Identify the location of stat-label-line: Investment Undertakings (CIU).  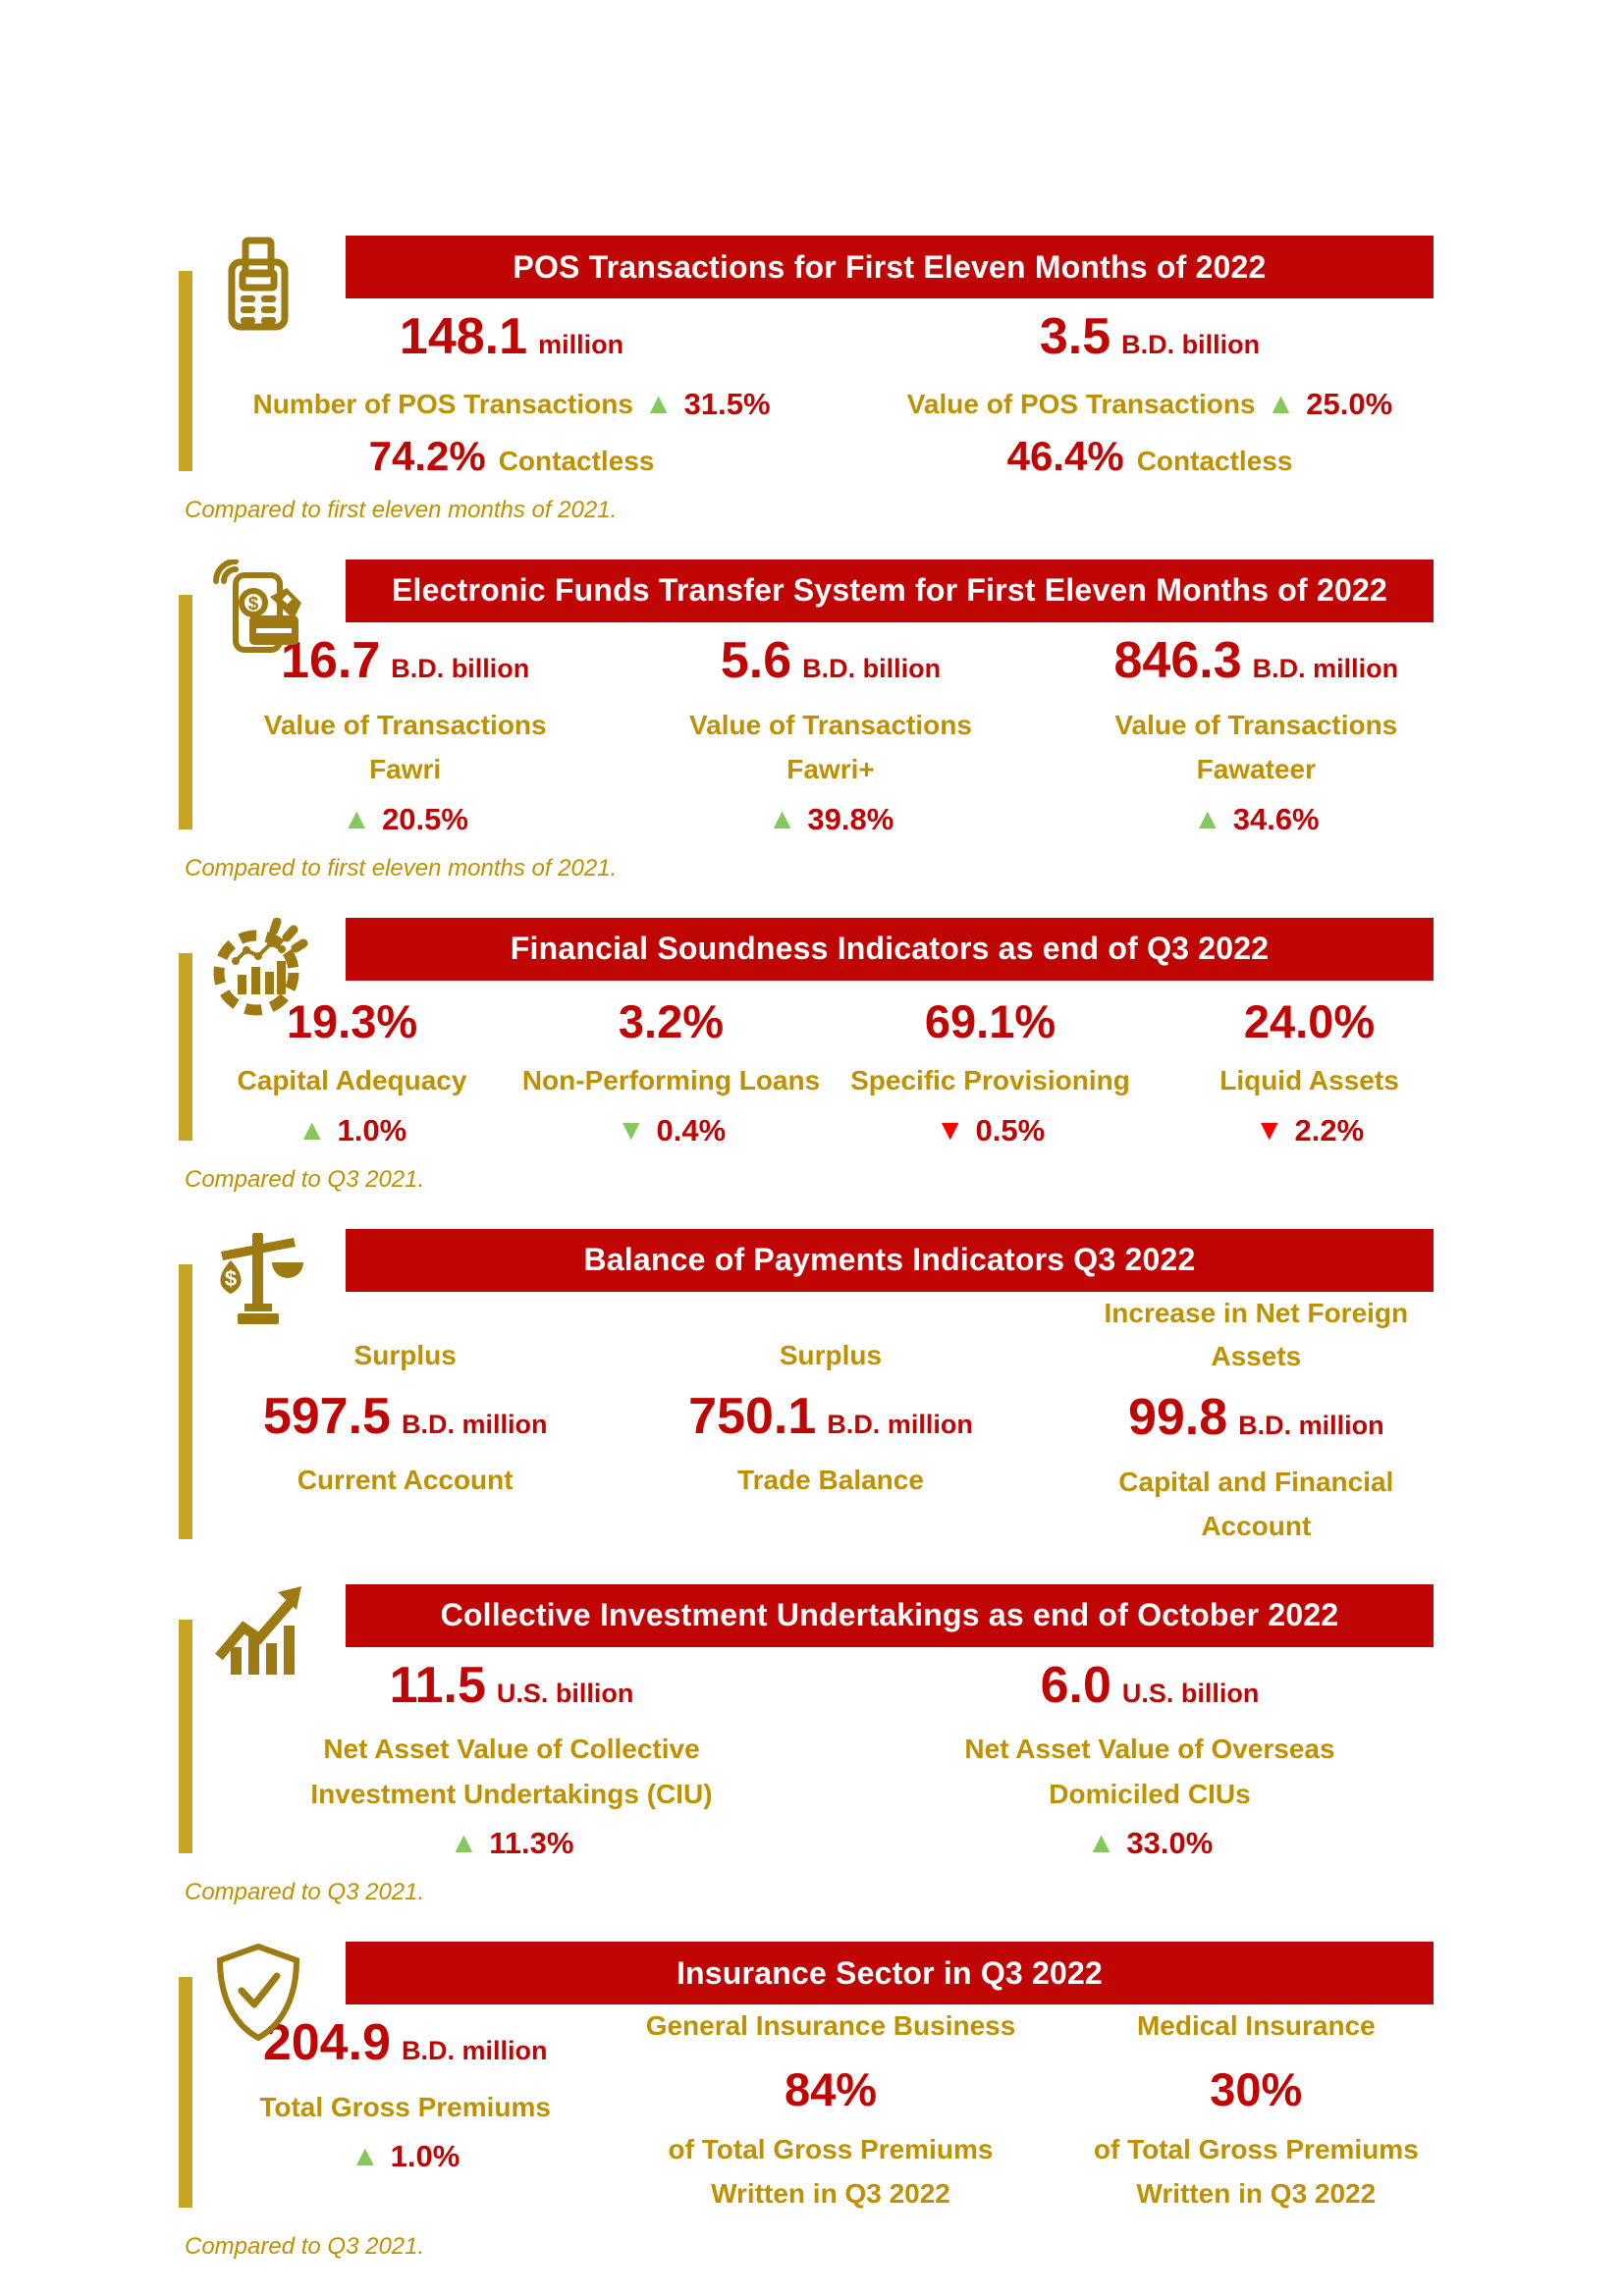
(511, 1794).